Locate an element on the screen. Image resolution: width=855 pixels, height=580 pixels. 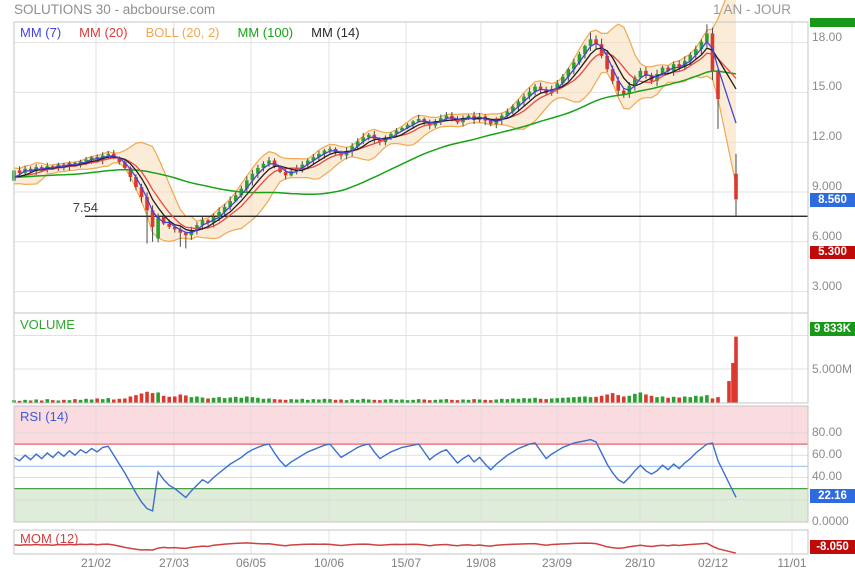
date-label: 23/09 is located at coordinates (557, 563).